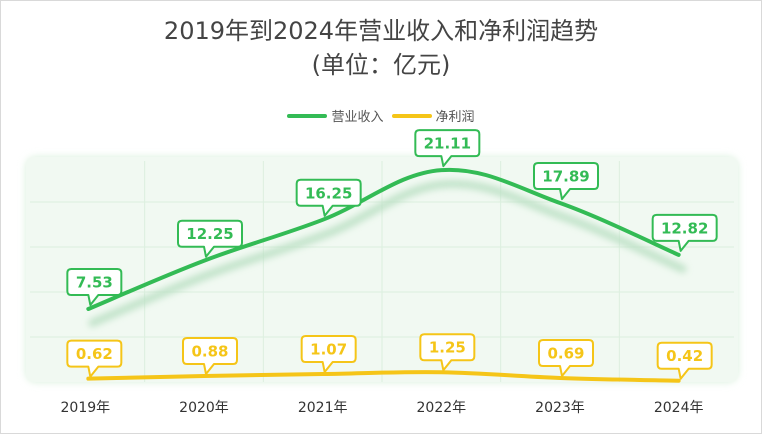 Image resolution: width=762 pixels, height=434 pixels. I want to click on x-tick-label: 2020年, so click(204, 408).